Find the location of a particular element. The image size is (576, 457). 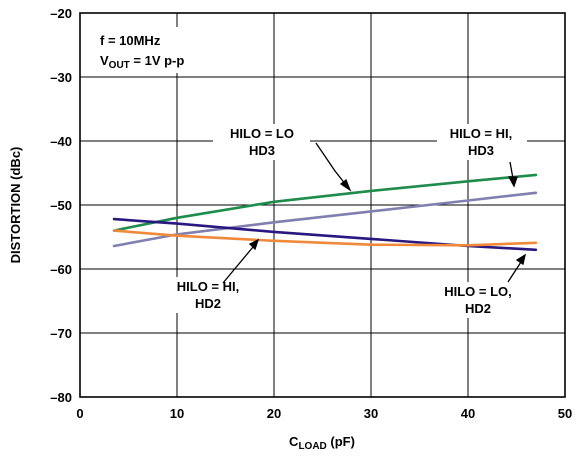

annotation-lo-hd2-line1: HILO = LO, is located at coordinates (478, 291).